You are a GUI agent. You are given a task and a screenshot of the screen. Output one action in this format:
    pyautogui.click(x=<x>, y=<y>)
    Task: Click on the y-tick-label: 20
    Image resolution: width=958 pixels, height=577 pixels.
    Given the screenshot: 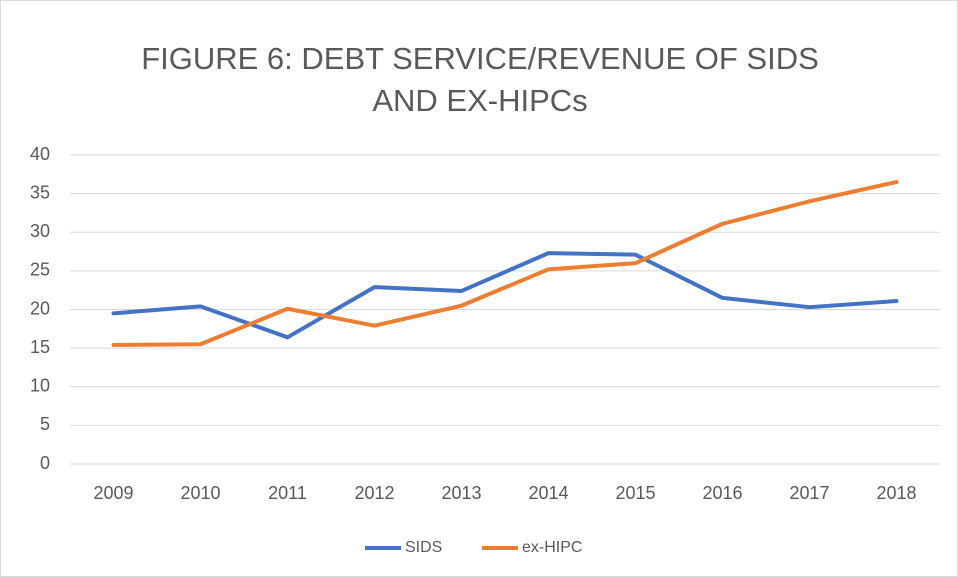 What is the action you would take?
    pyautogui.click(x=40, y=308)
    